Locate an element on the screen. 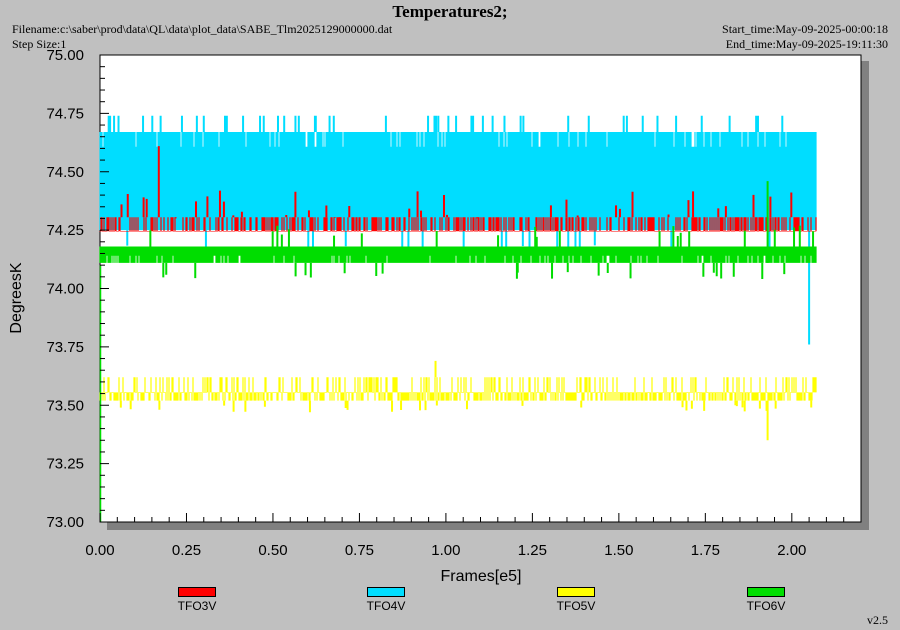 Image resolution: width=900 pixels, height=630 pixels. x-tick-label: 0.75 is located at coordinates (359, 550).